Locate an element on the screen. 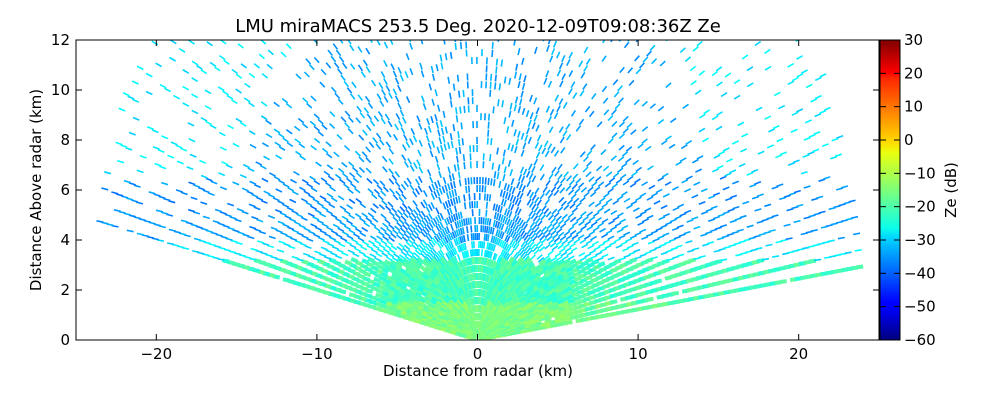 This screenshot has height=400, width=1000. x-tick-label: 0 is located at coordinates (478, 354).